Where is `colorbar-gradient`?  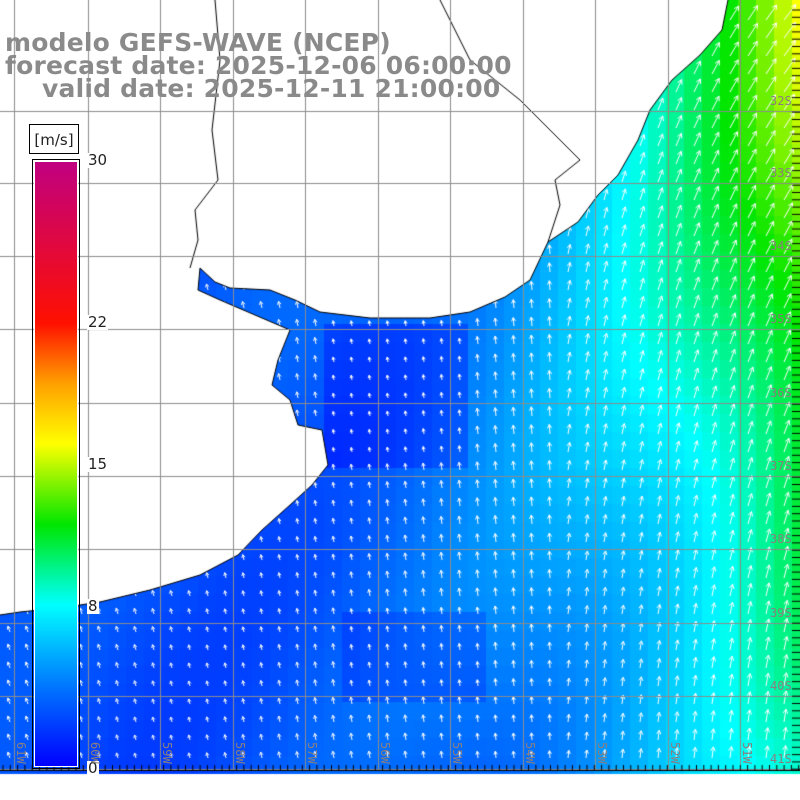
colorbar-gradient is located at coordinates (56, 464).